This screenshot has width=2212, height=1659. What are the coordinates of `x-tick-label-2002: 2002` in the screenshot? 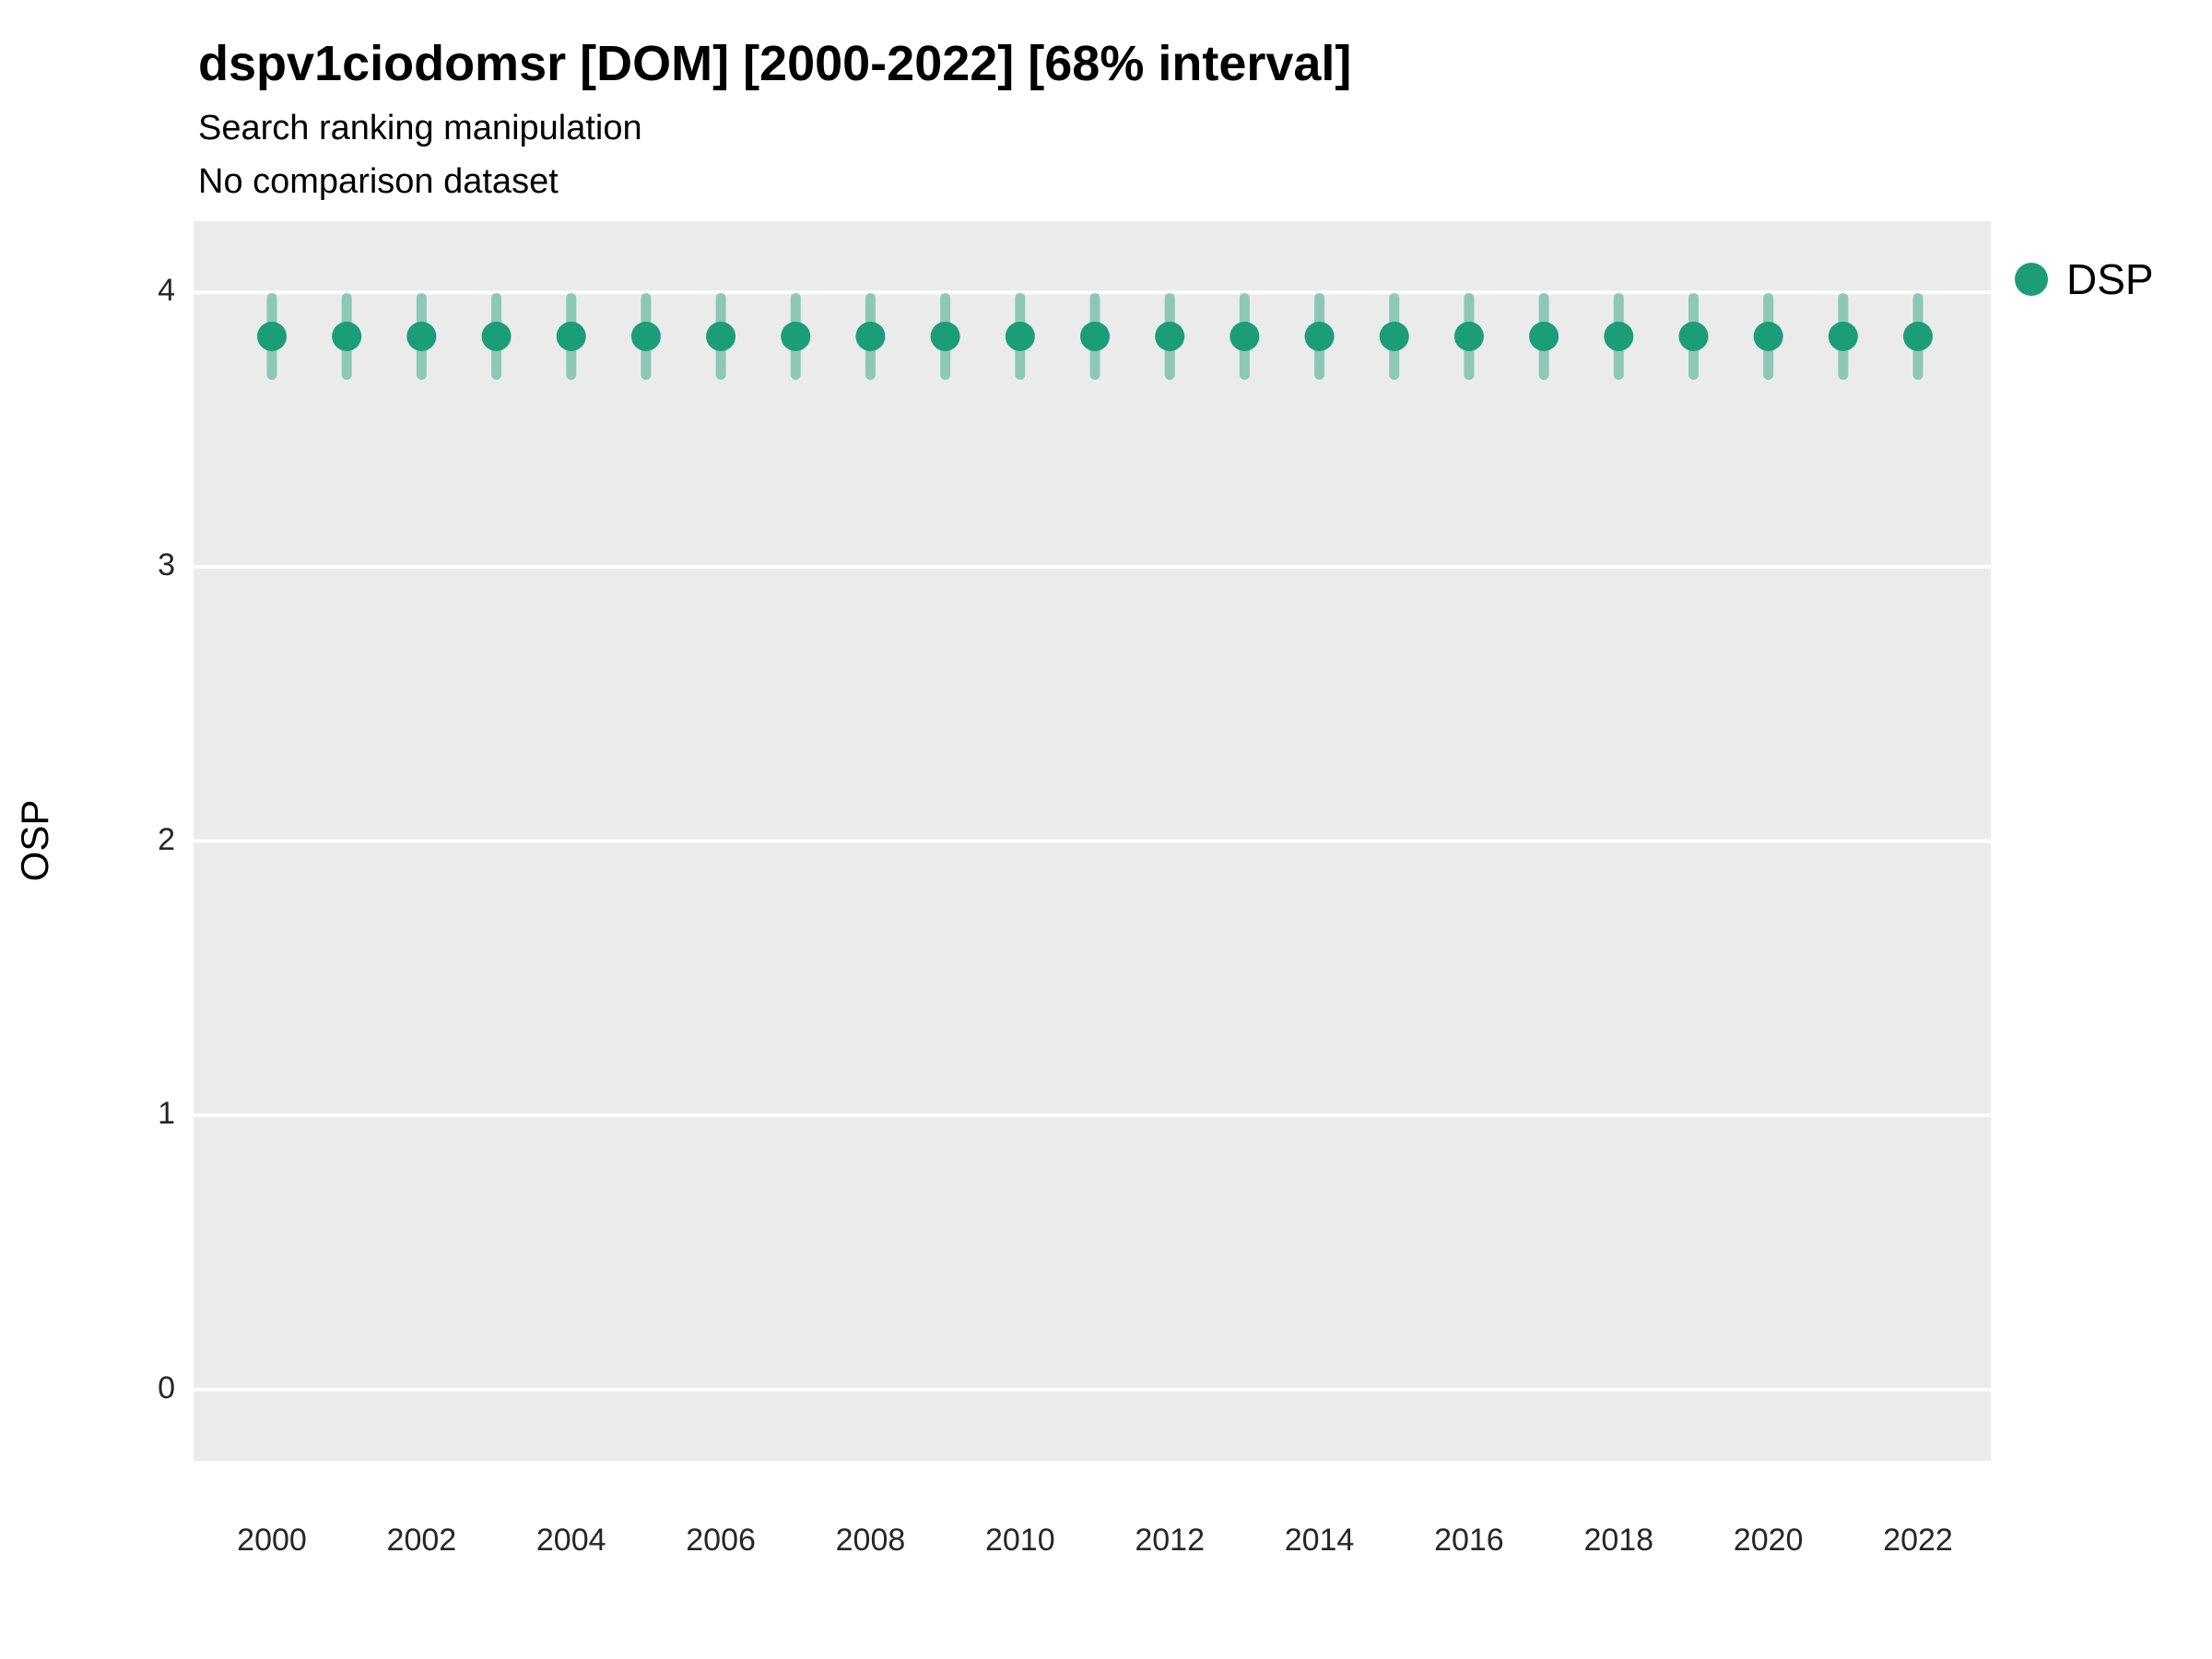 It's located at (421, 1540).